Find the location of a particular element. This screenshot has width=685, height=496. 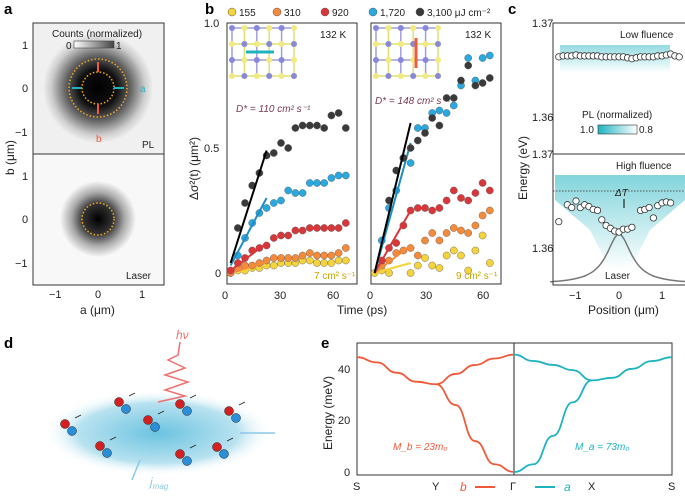

y-tick: 1 is located at coordinates (25, 177).